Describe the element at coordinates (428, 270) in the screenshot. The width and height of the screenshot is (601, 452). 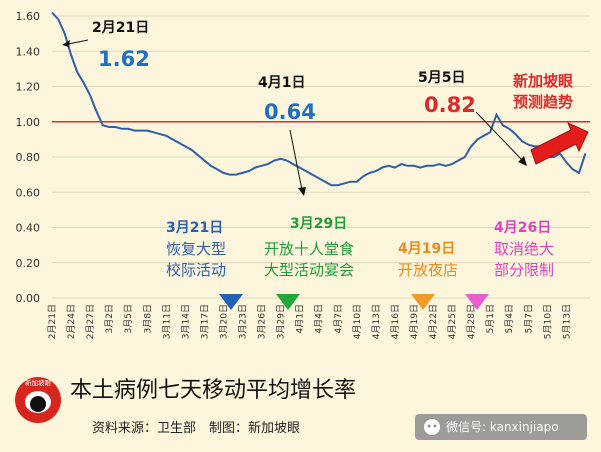
I see `event-text-line: 开放夜店` at that location.